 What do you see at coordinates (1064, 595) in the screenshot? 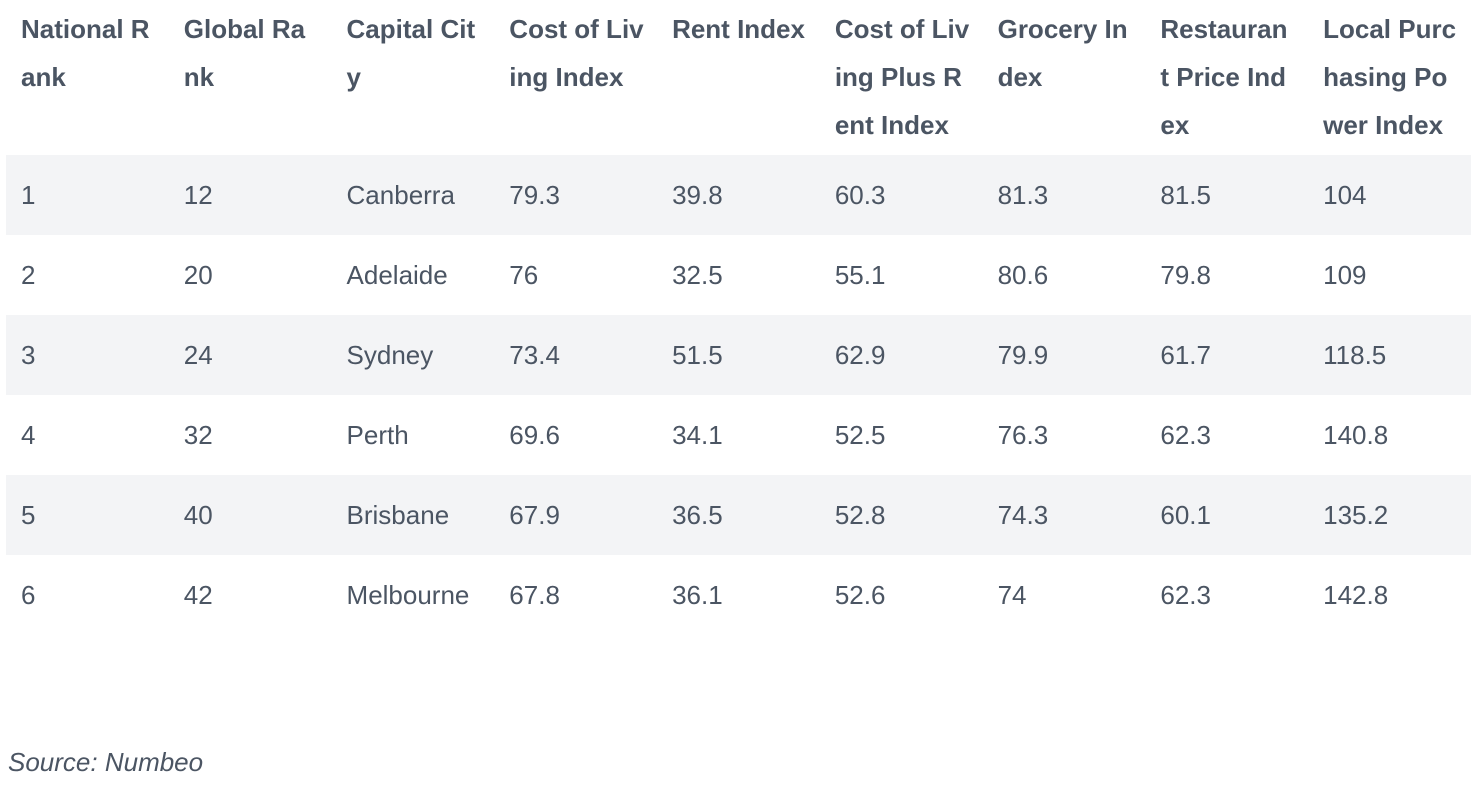
I see `cell-grocery-index: 74` at bounding box center [1064, 595].